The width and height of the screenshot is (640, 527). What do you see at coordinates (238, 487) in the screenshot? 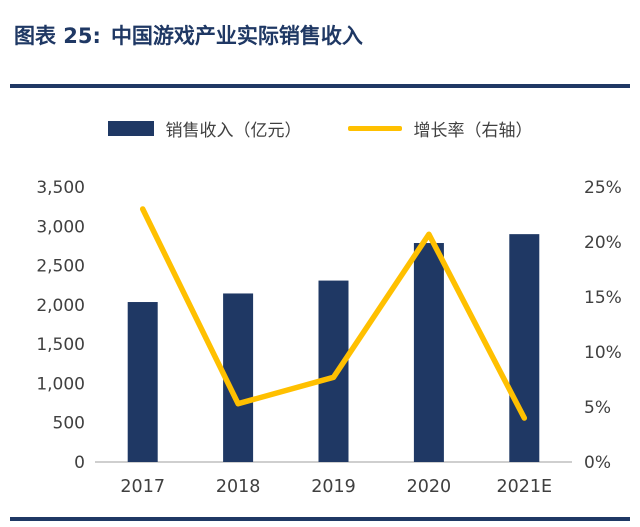
I see `x-axis-label: 2018` at bounding box center [238, 487].